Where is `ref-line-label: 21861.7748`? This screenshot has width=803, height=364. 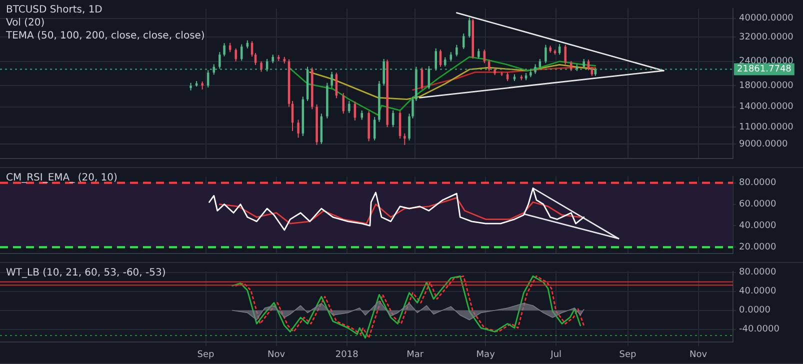 ref-line-label: 21861.7748 is located at coordinates (764, 69).